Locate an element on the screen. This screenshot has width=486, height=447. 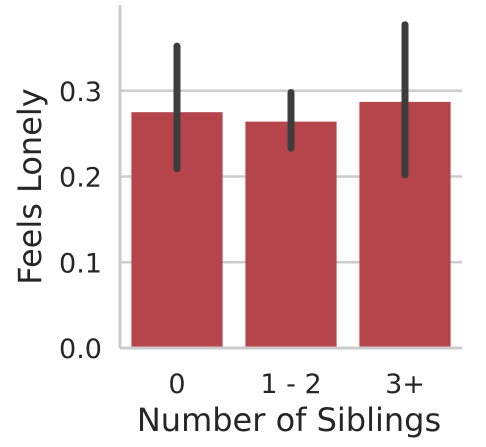
x-tick-label: 3+ is located at coordinates (405, 384).